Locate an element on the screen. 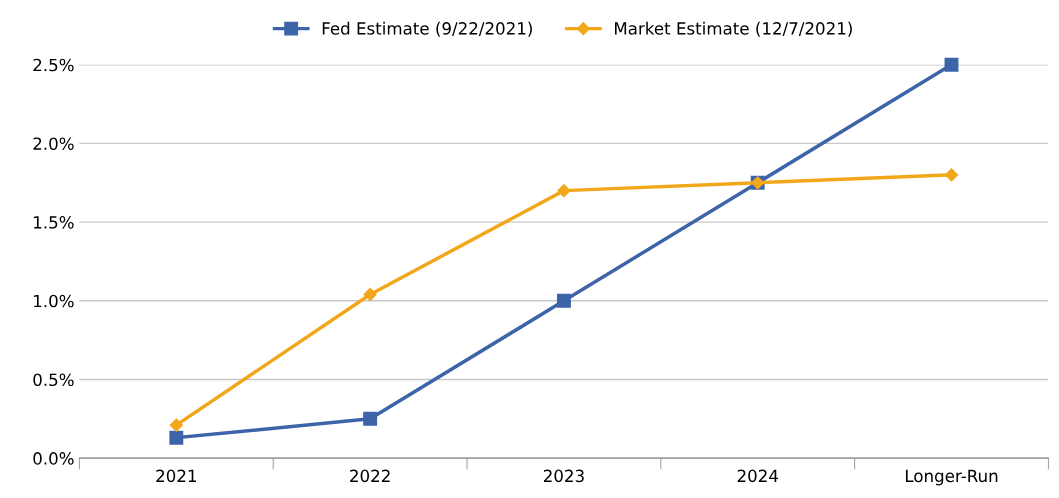 The height and width of the screenshot is (498, 1059). y-tick-label: 2.0% is located at coordinates (53, 143).